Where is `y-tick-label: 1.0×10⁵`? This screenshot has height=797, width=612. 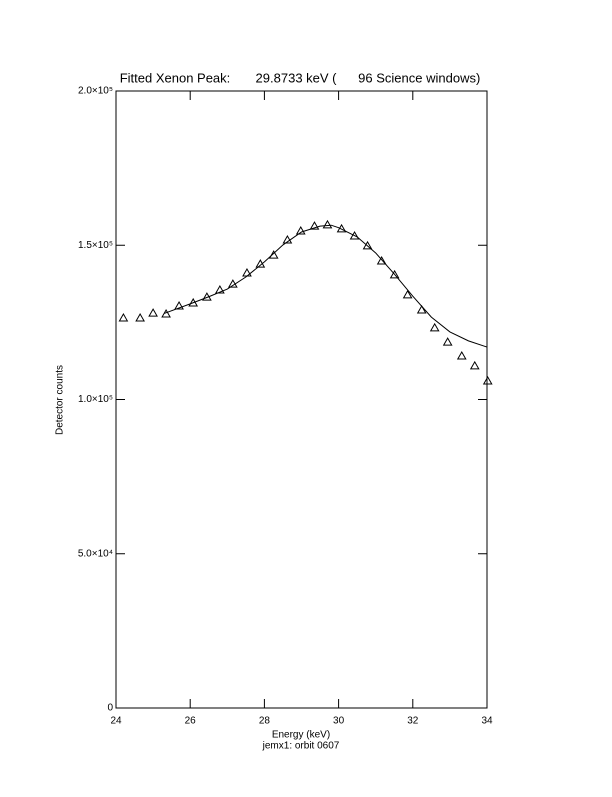 y-tick-label: 1.0×10⁵ is located at coordinates (95, 399).